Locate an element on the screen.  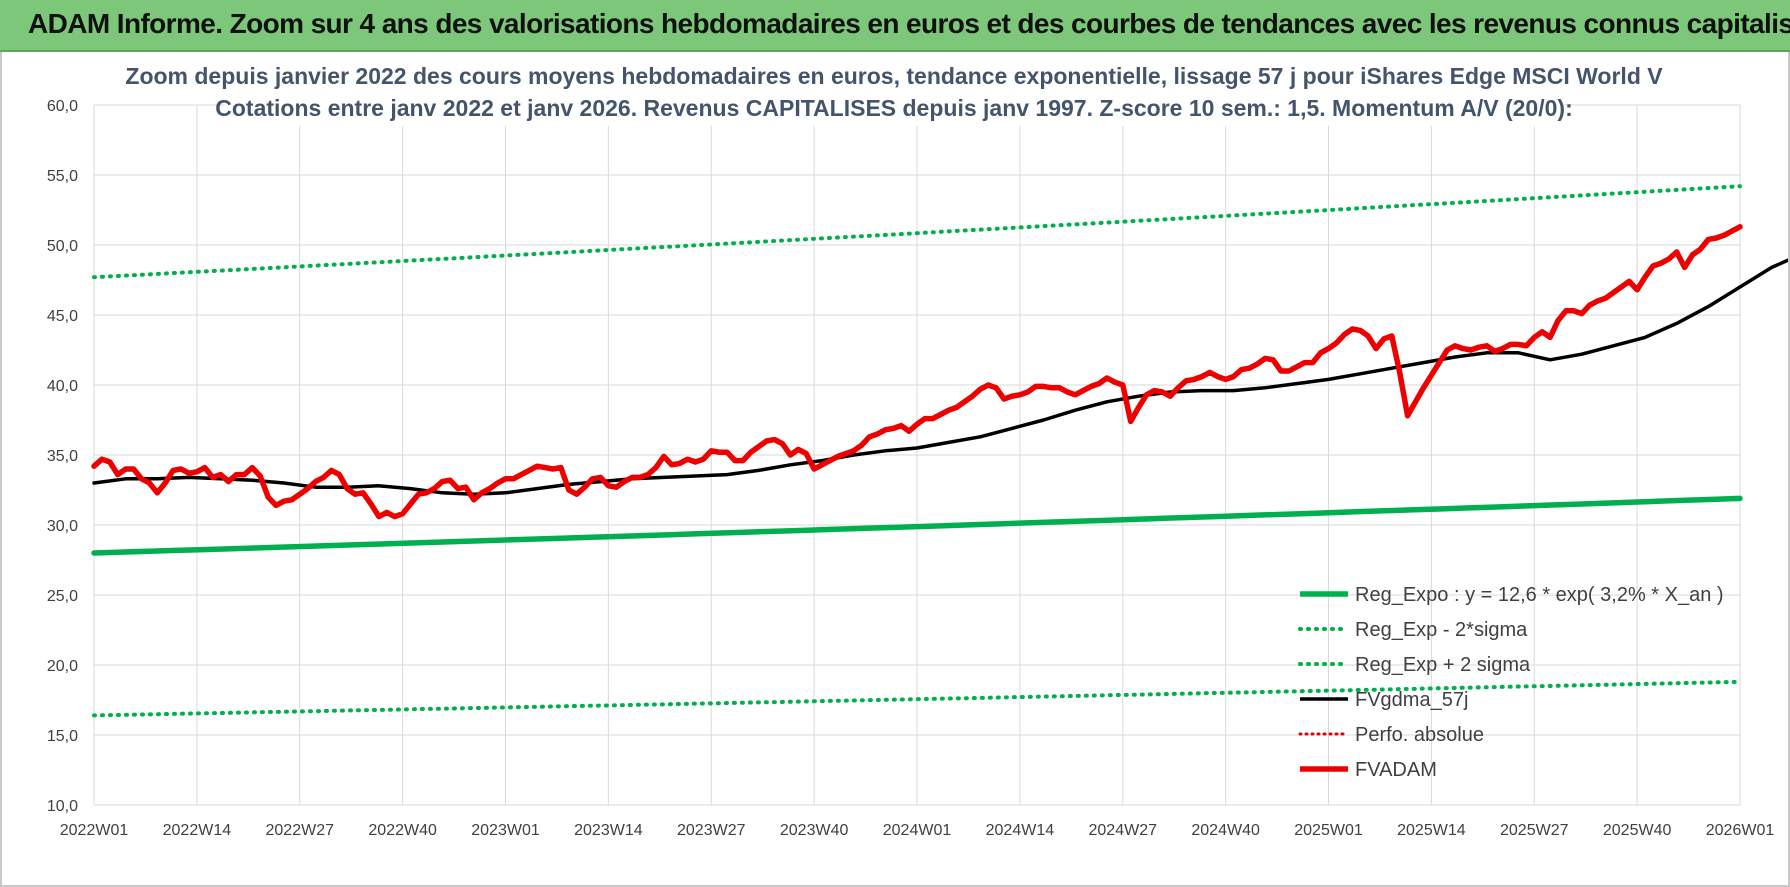
y-tick-label: 25,0 is located at coordinates (62, 596).